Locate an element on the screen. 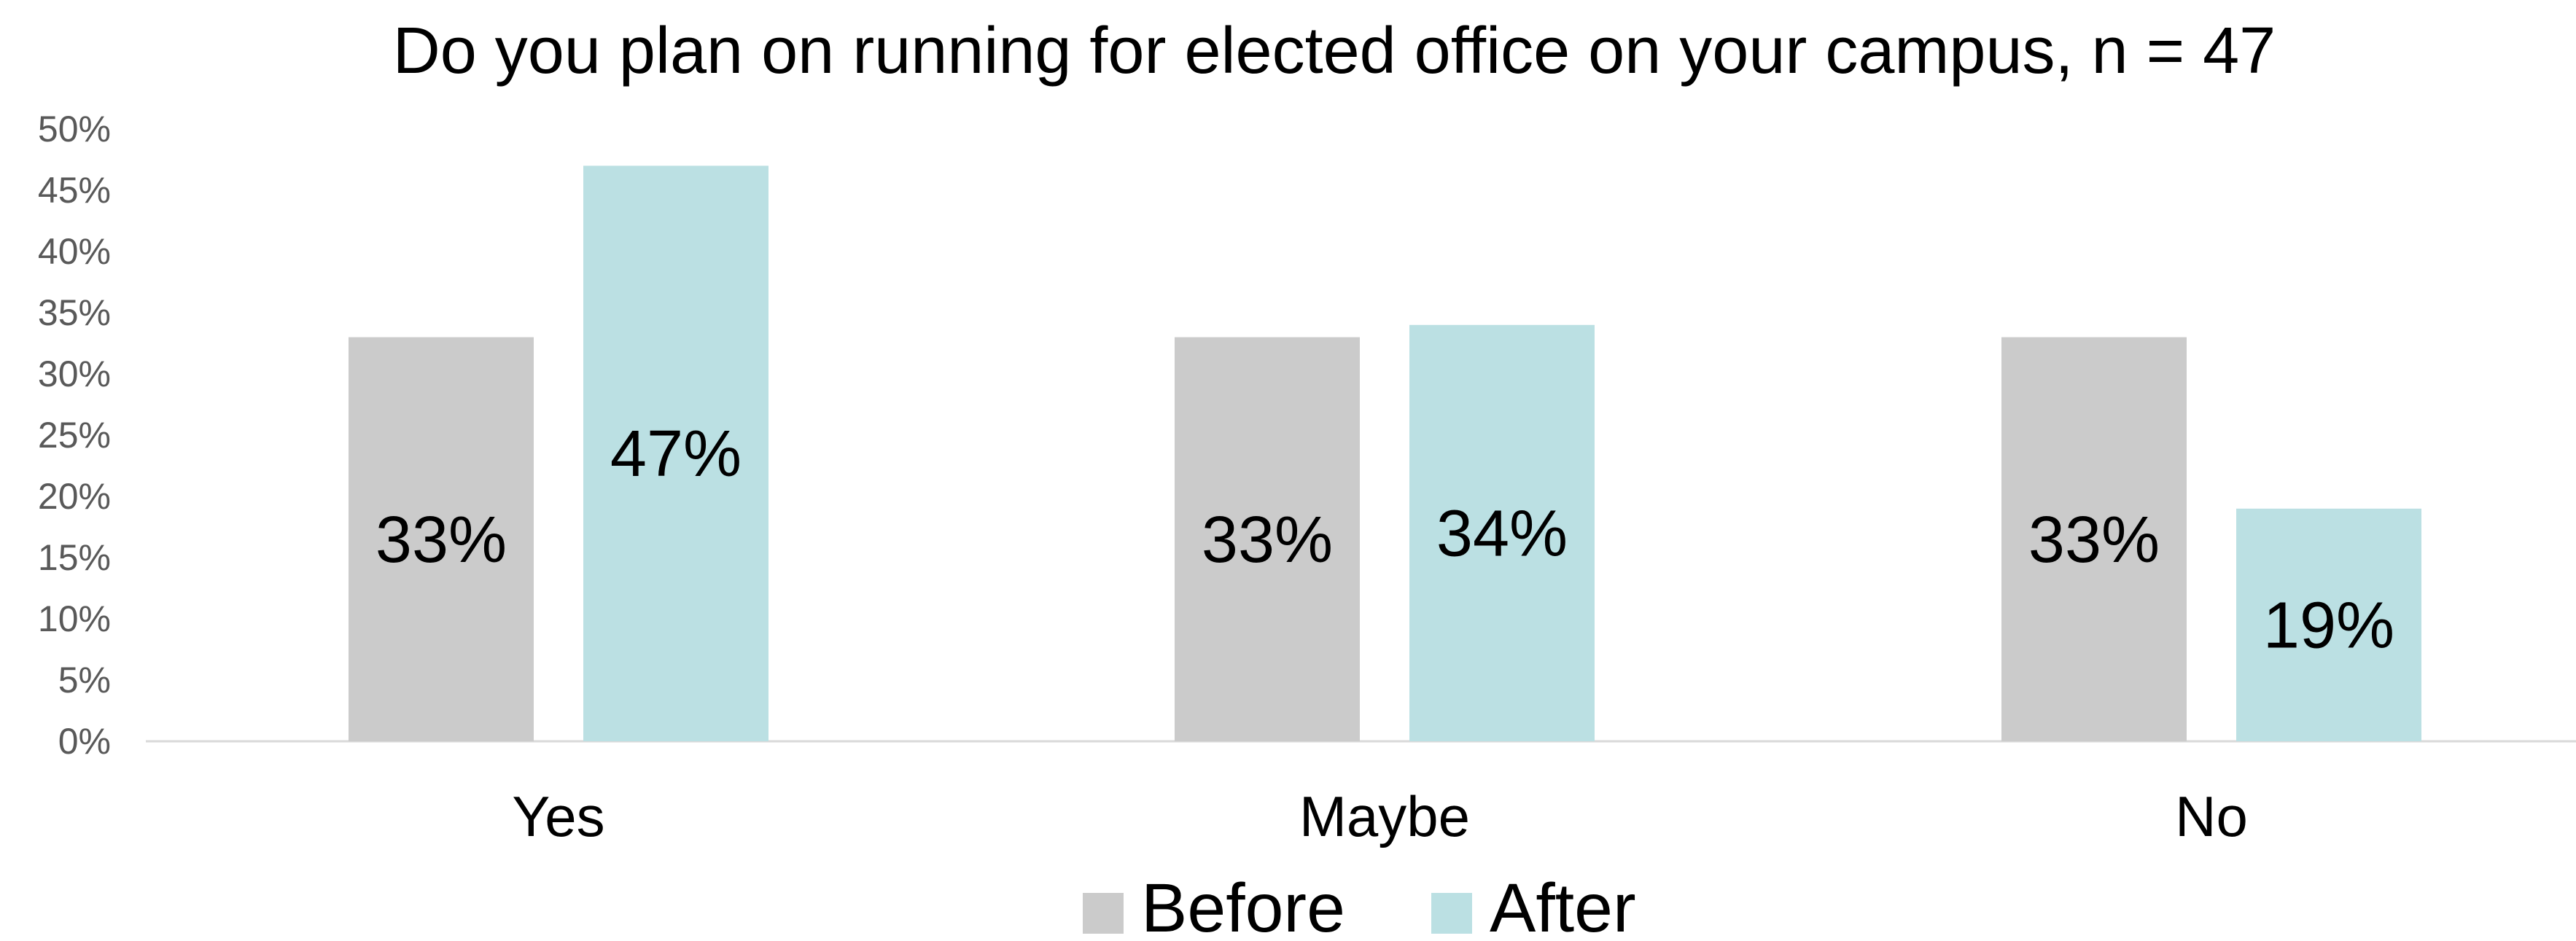 This screenshot has width=2576, height=941. bar-before-no is located at coordinates (2094, 540).